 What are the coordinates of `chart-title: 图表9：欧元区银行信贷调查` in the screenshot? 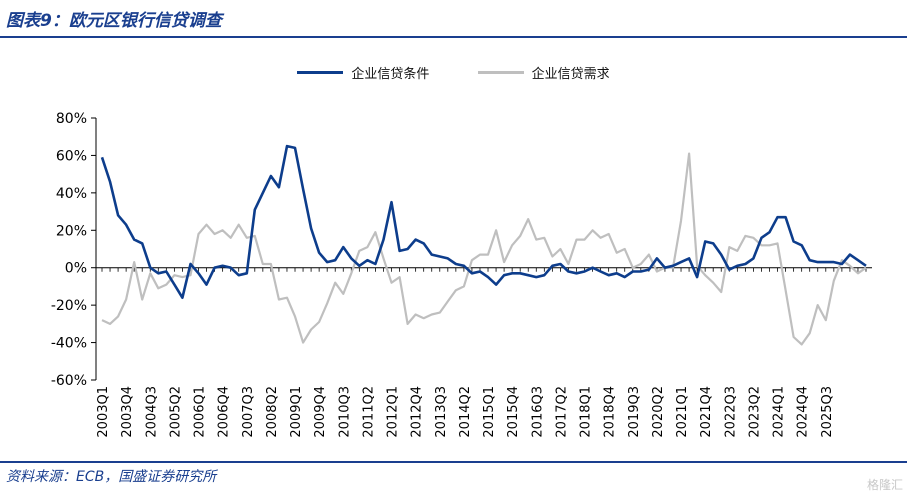 It's located at (114, 21).